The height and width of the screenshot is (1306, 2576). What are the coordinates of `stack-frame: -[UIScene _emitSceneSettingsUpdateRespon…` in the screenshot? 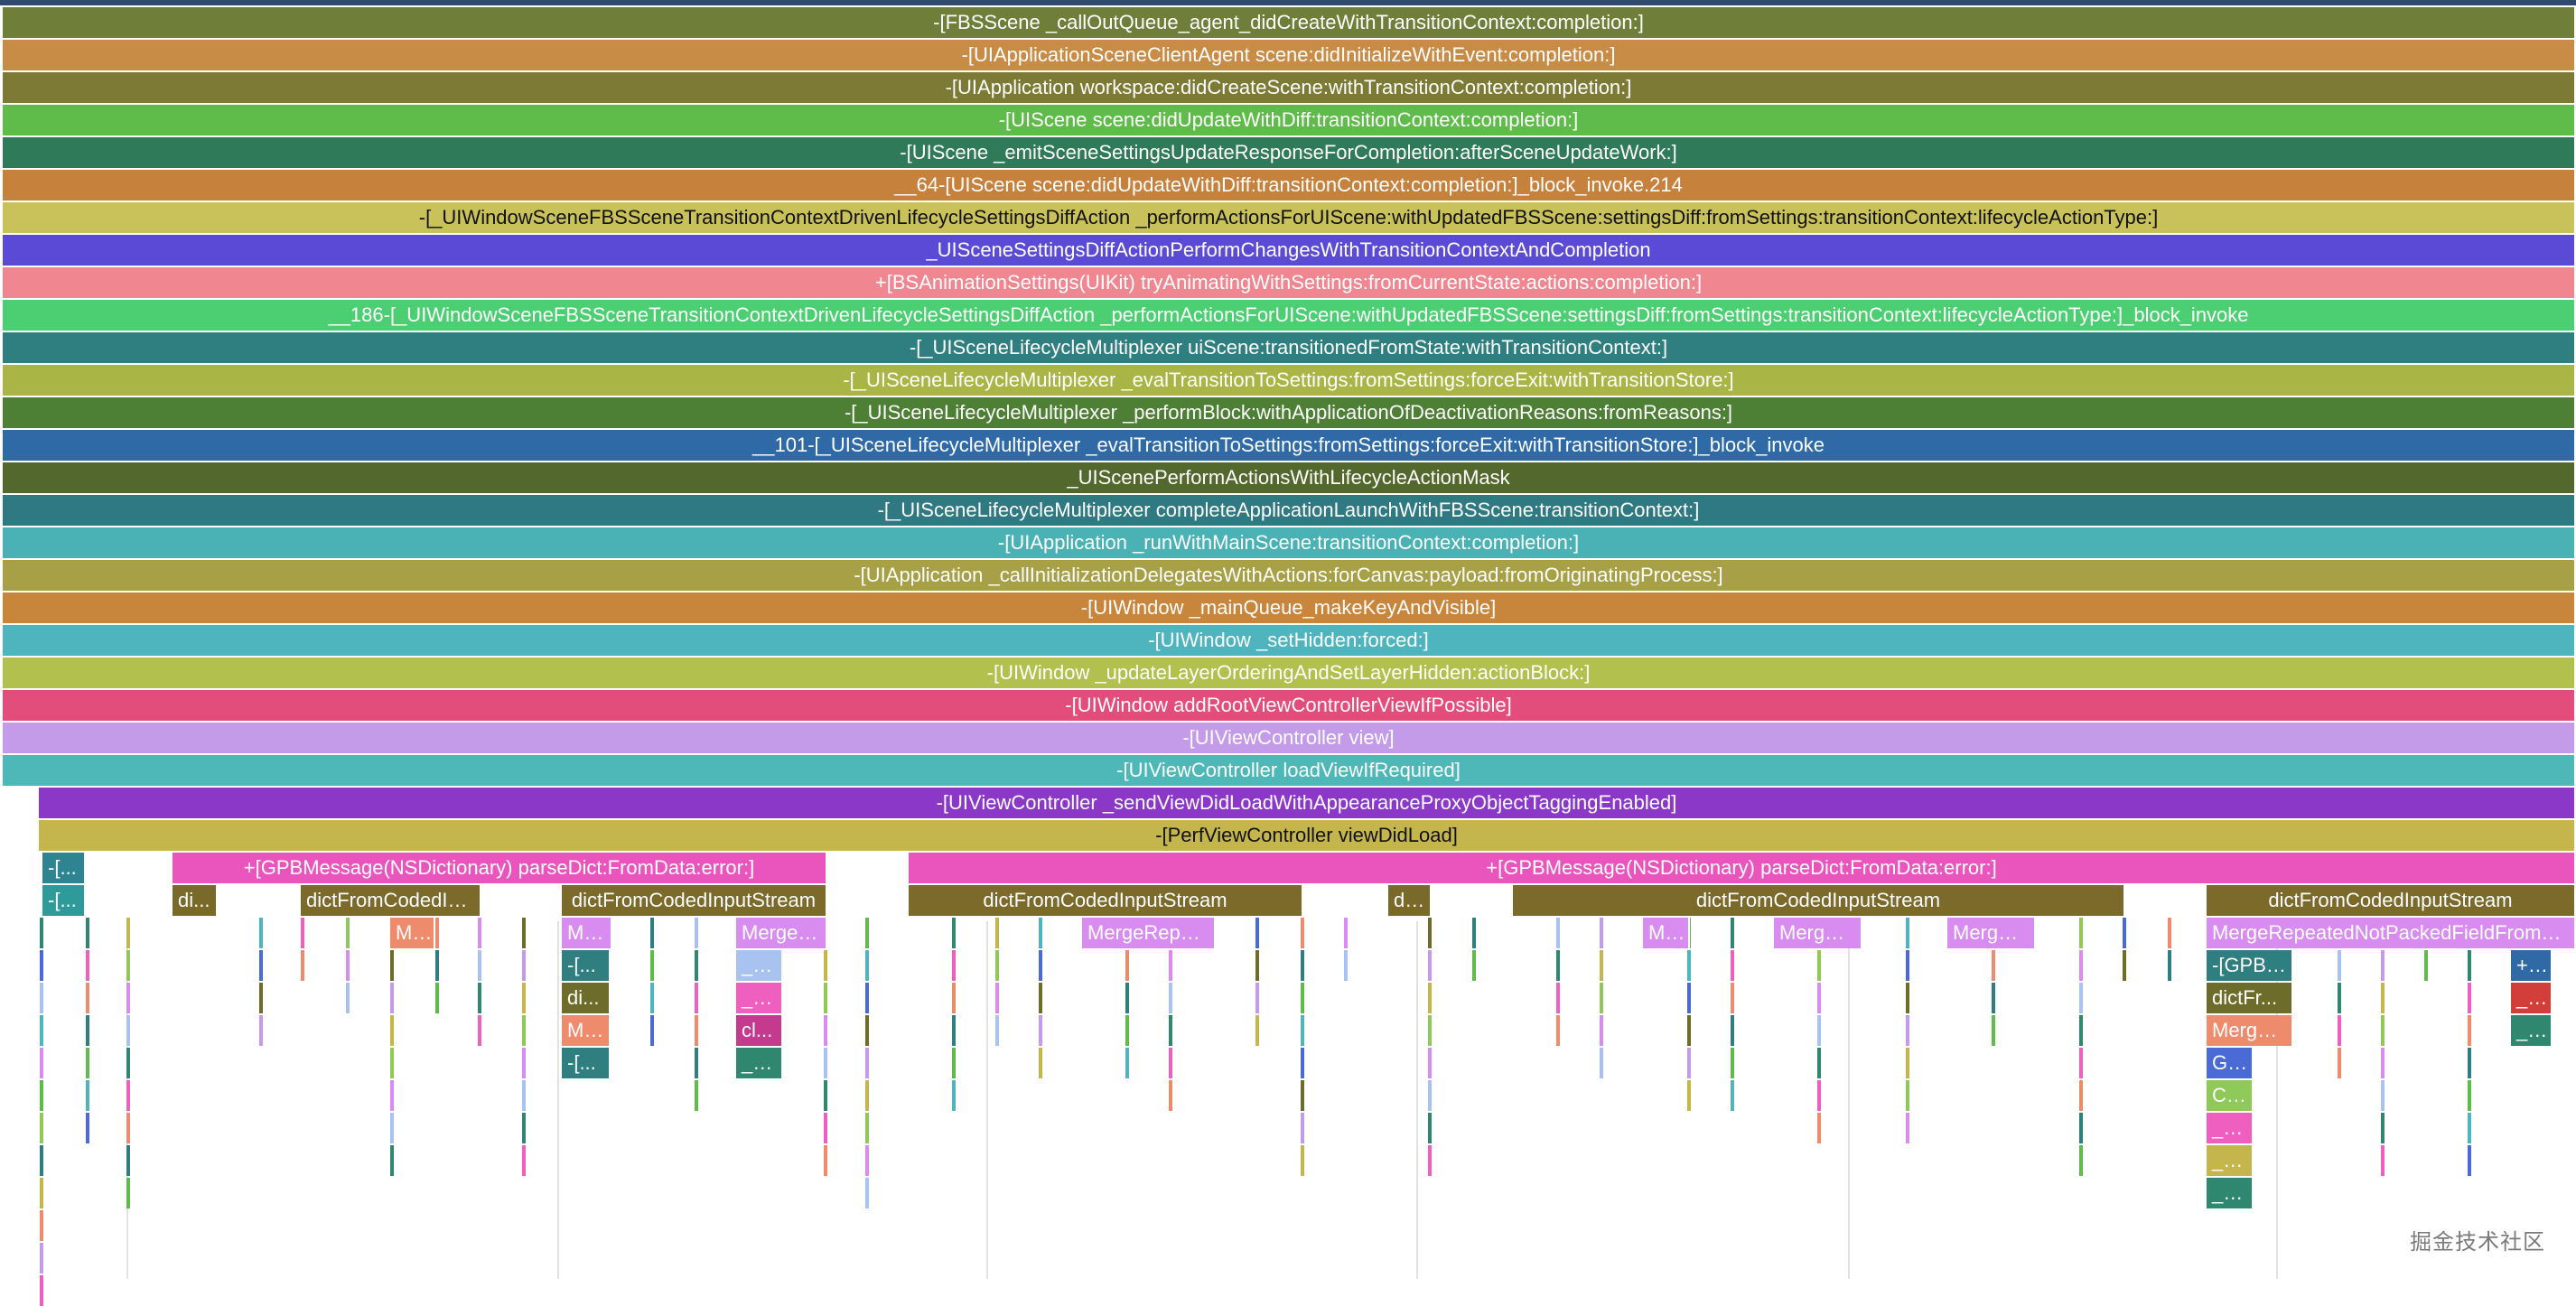 It's located at (1289, 153).